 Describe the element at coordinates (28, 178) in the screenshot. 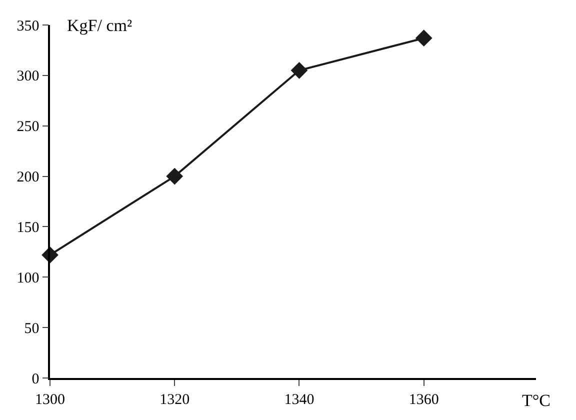

I see `y-tick-label: 200` at that location.